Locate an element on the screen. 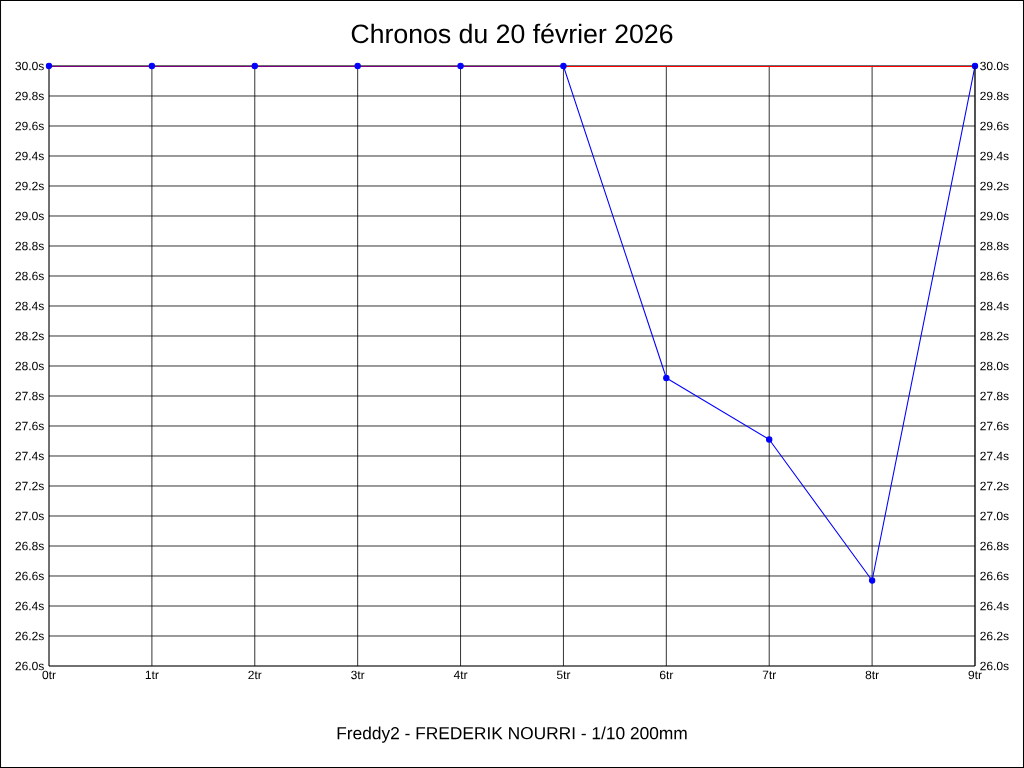 The width and height of the screenshot is (1024, 768). y-tick-label: 27.8s is located at coordinates (29, 396).